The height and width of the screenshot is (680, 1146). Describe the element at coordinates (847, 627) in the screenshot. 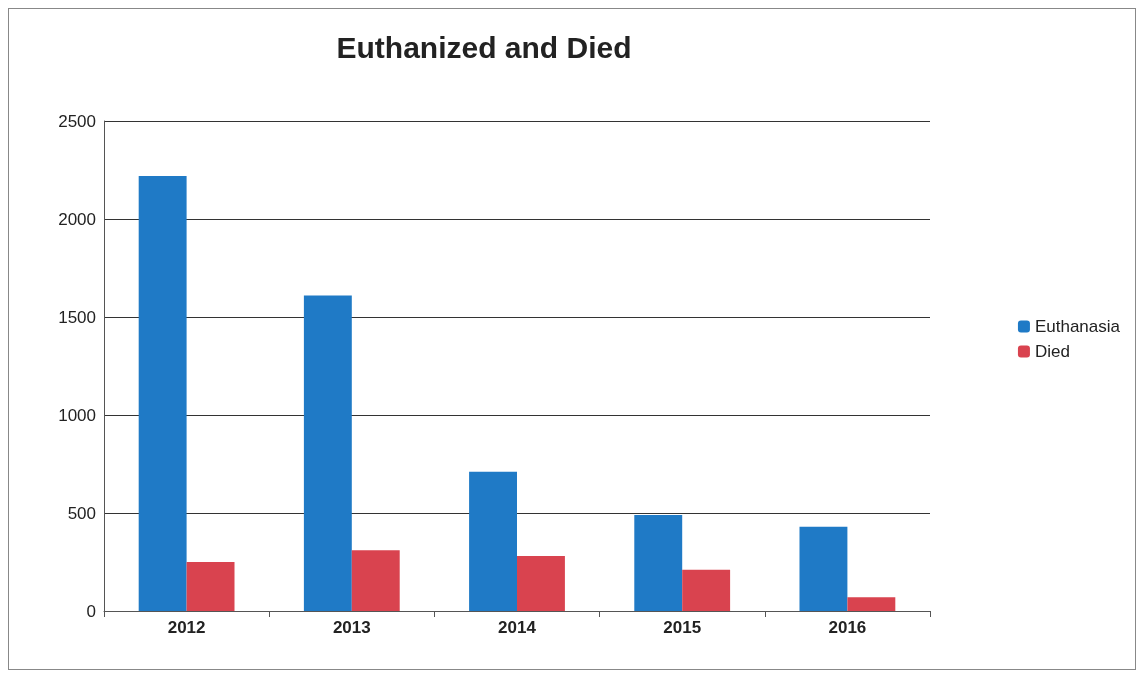

I see `x-tick-label: 2016` at that location.